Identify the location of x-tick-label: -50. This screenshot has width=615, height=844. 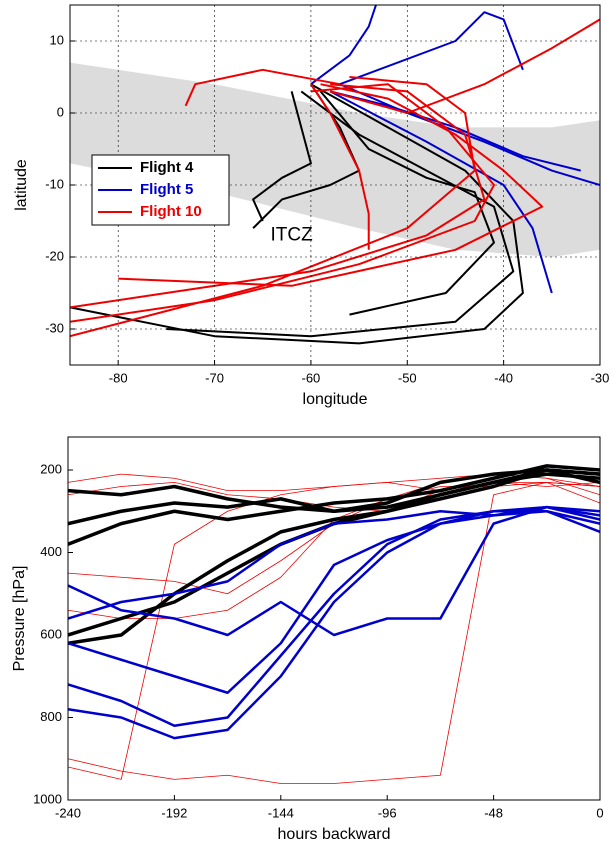
(407, 377).